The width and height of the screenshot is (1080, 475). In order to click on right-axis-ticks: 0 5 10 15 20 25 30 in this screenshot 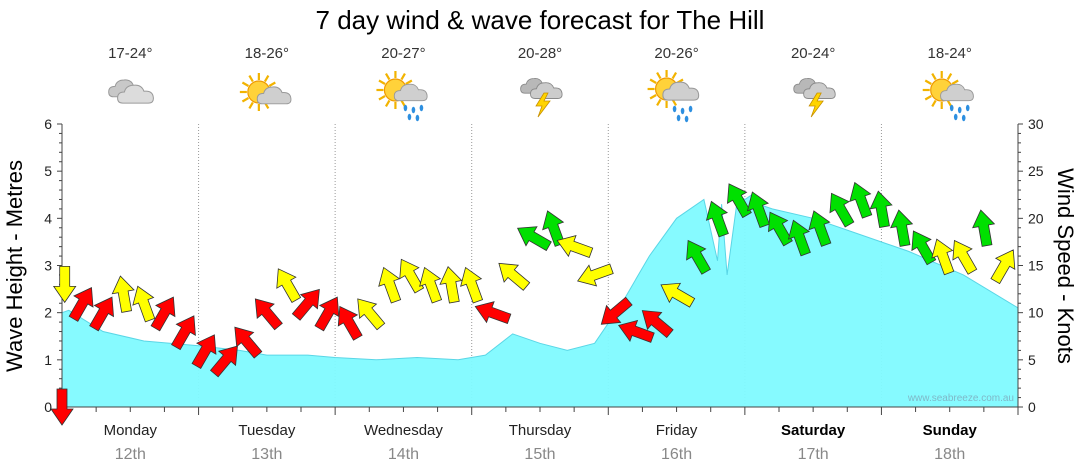, I will do `click(1031, 265)`.